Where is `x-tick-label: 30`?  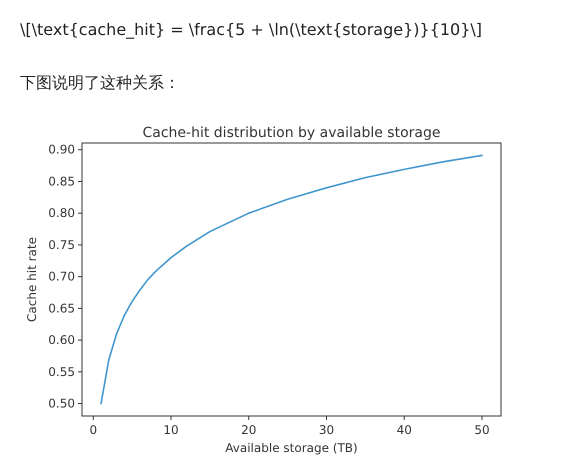 x-tick-label: 30 is located at coordinates (326, 430).